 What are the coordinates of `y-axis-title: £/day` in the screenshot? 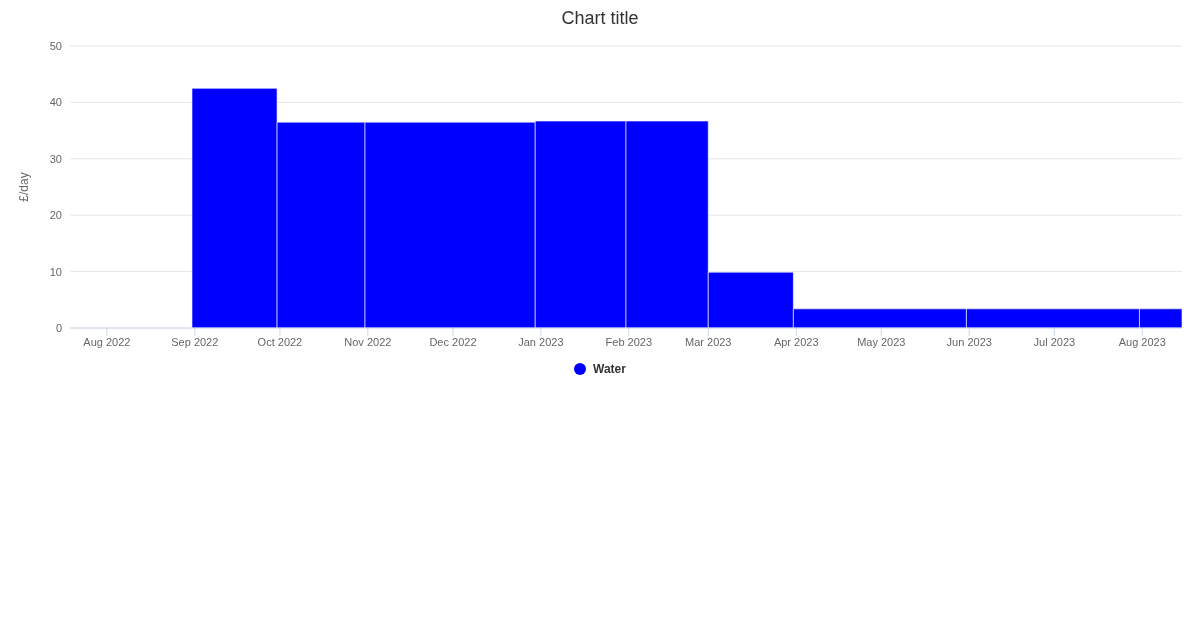 It's located at (24, 187).